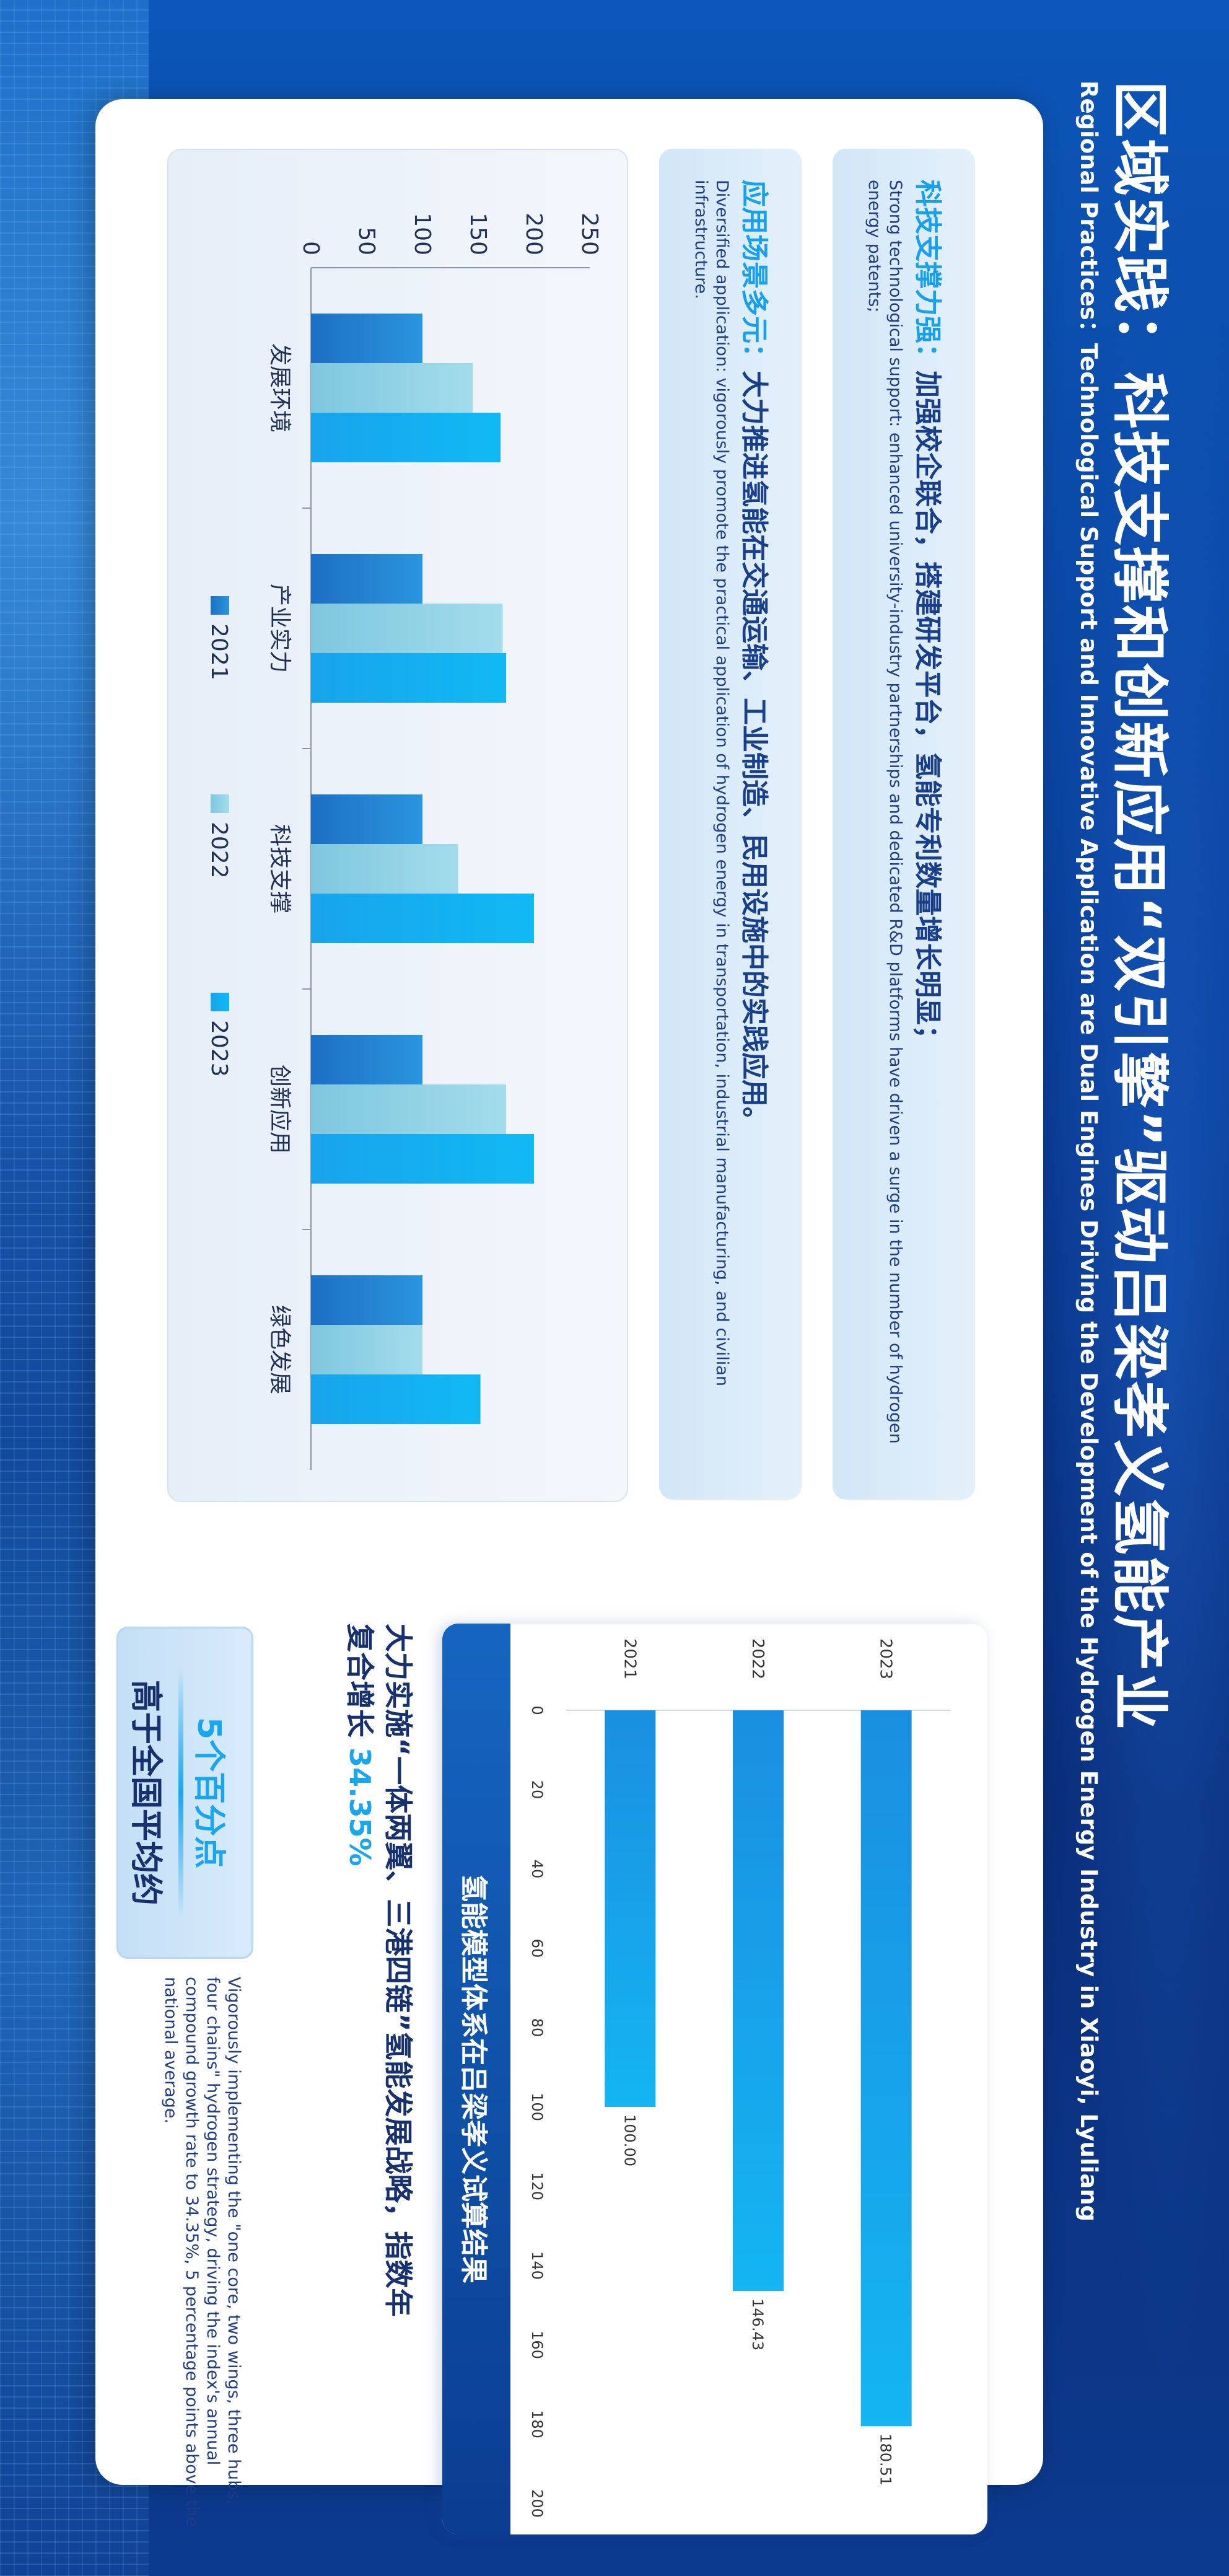  I want to click on category-label-绿色发展: 绿色发展, so click(279, 1350).